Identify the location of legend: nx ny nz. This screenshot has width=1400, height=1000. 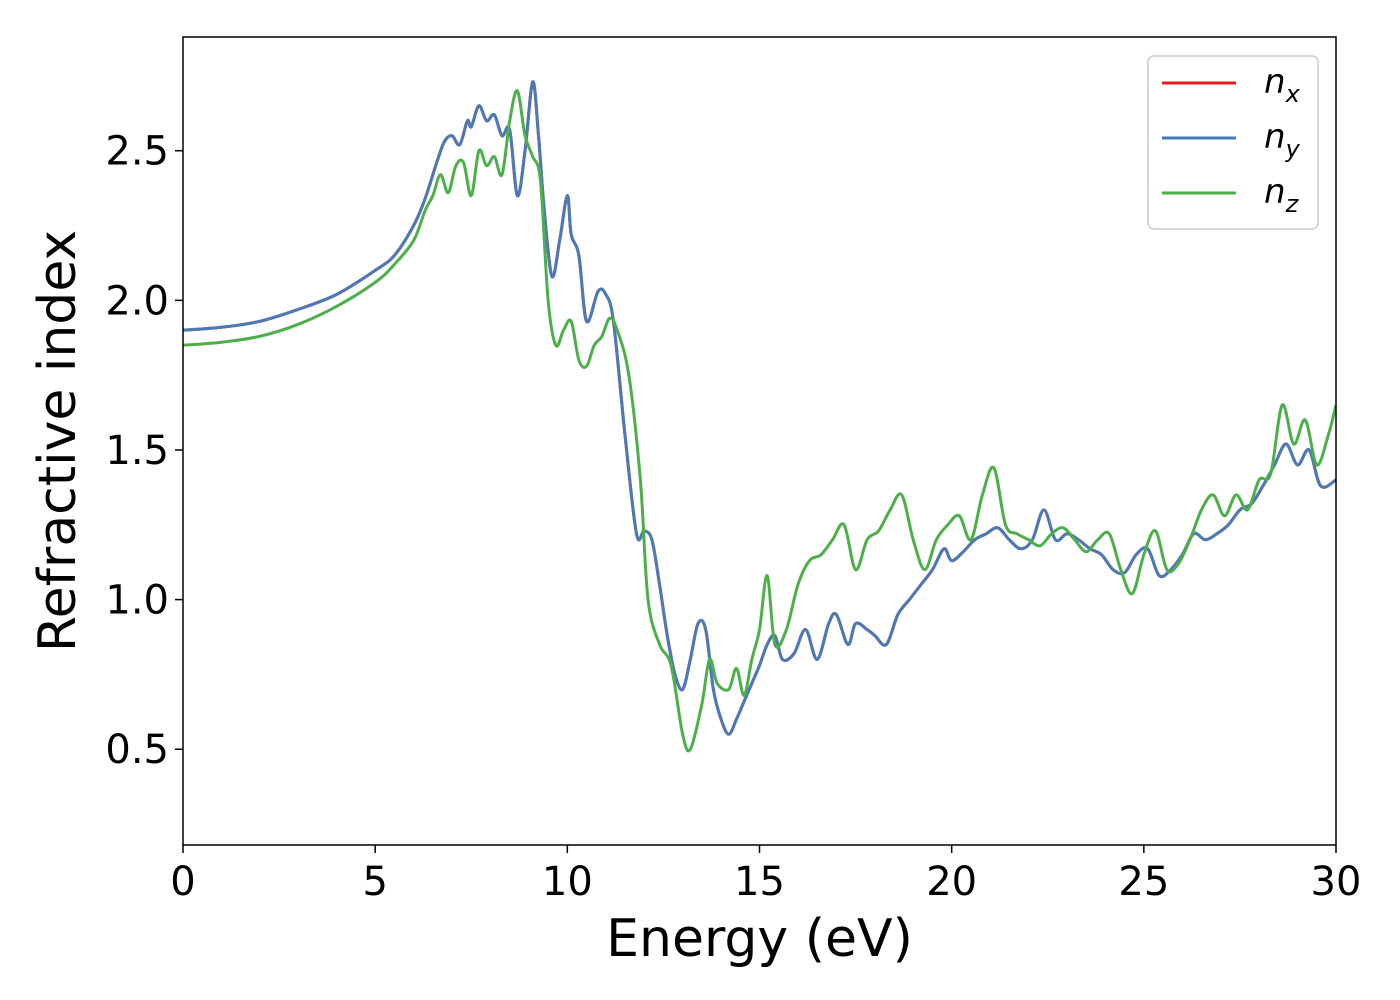
(1233, 142).